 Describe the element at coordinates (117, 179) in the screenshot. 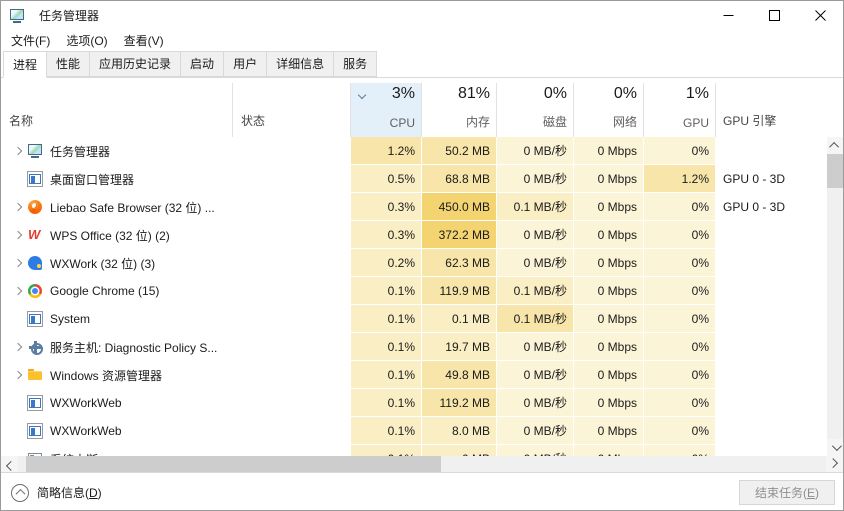

I see `process-name-cell: 桌面窗口管理器` at that location.